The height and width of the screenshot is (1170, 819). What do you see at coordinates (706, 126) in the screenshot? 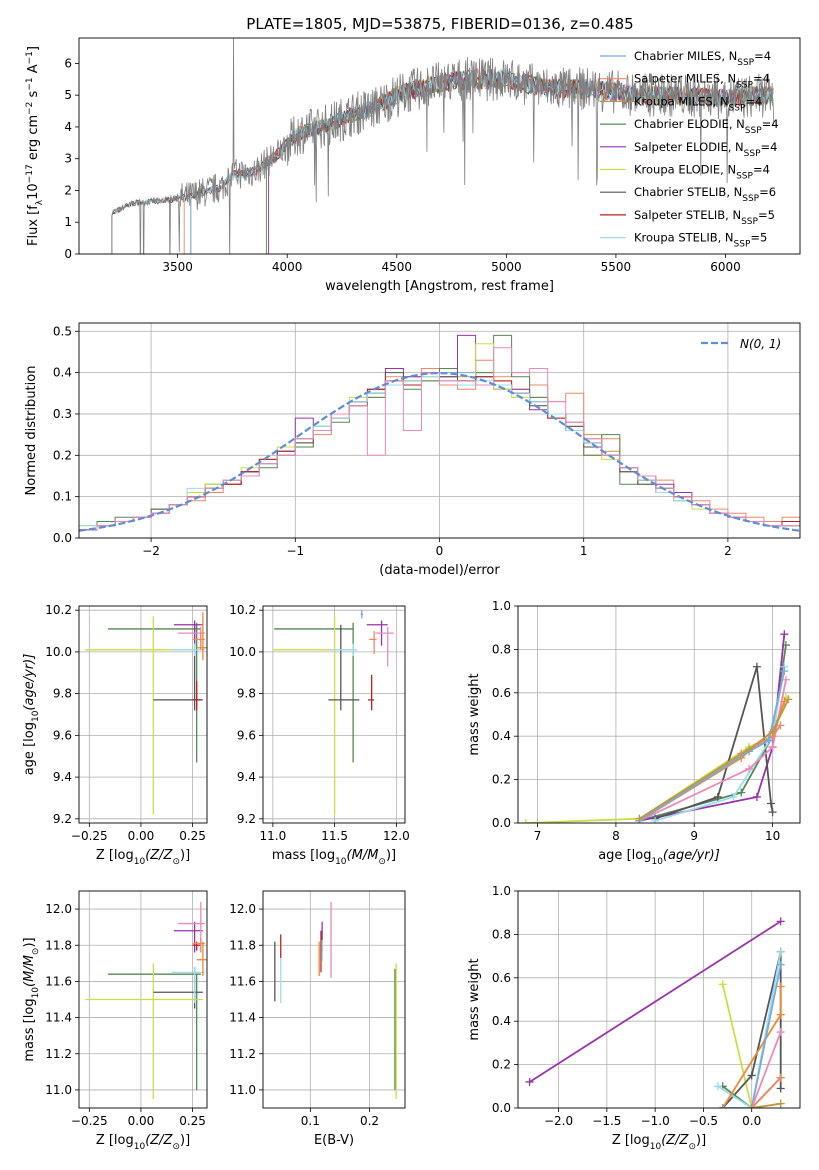
I see `legend-entry: Chabrier ELODIE, NSSP=4` at bounding box center [706, 126].